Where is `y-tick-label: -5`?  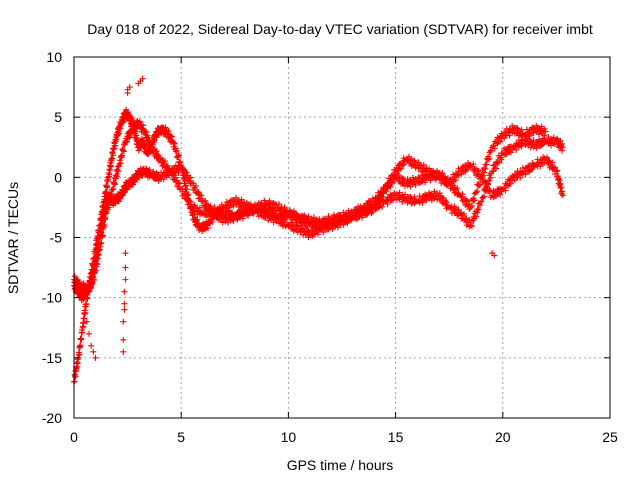 y-tick-label: -5 is located at coordinates (56, 238).